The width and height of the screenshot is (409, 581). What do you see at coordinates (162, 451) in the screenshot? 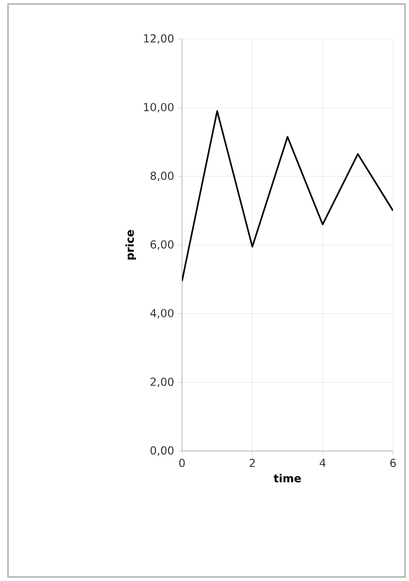
I see `y-tick-label: 0,00` at bounding box center [162, 451].